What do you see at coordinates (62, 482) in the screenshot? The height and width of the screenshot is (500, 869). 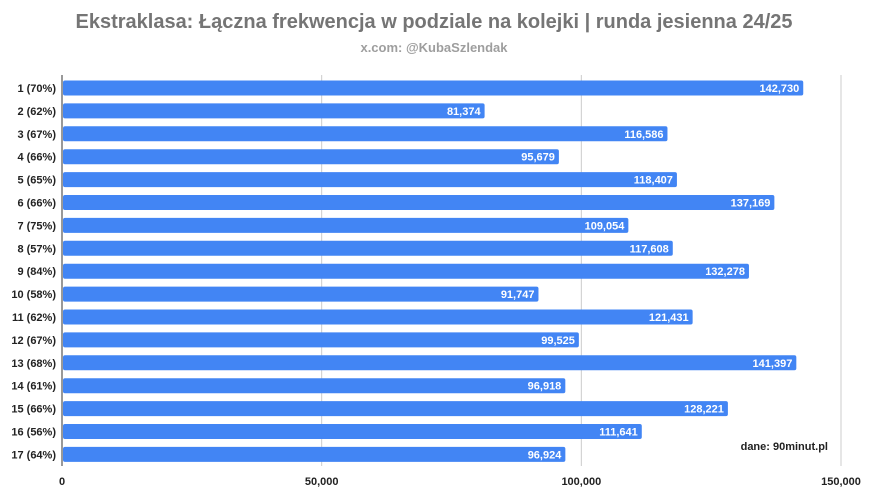 I see `x-tick-label: 0` at bounding box center [62, 482].